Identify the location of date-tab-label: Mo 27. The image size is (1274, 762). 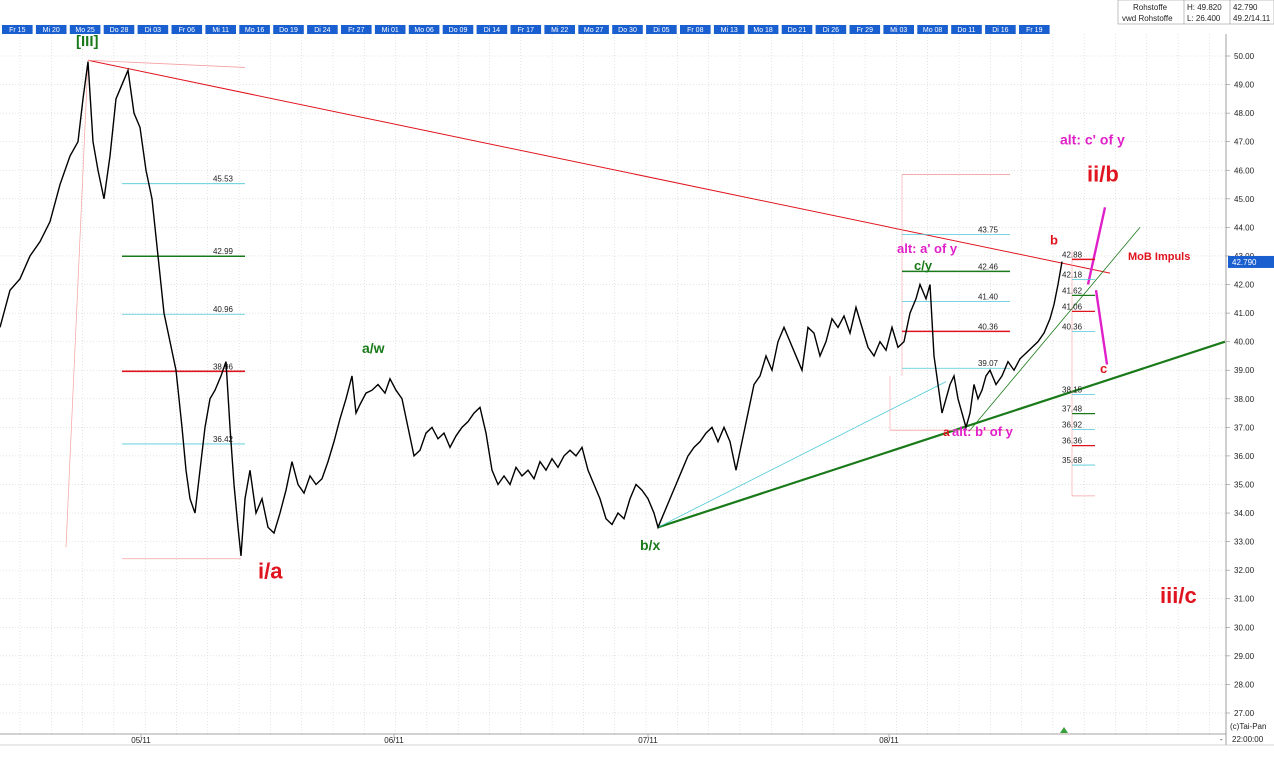
(594, 30).